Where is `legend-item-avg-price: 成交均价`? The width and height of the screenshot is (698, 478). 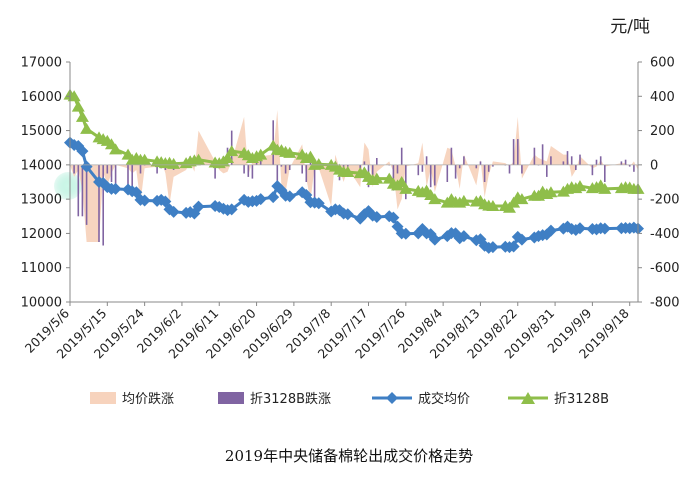 legend-item-avg-price: 成交均价 is located at coordinates (421, 397).